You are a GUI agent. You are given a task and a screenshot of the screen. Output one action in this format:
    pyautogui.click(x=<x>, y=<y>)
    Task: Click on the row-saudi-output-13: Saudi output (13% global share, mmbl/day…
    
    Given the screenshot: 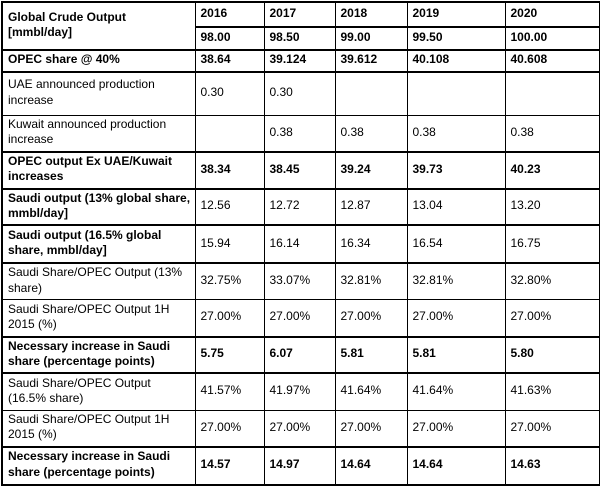 What is the action you would take?
    pyautogui.click(x=300, y=207)
    